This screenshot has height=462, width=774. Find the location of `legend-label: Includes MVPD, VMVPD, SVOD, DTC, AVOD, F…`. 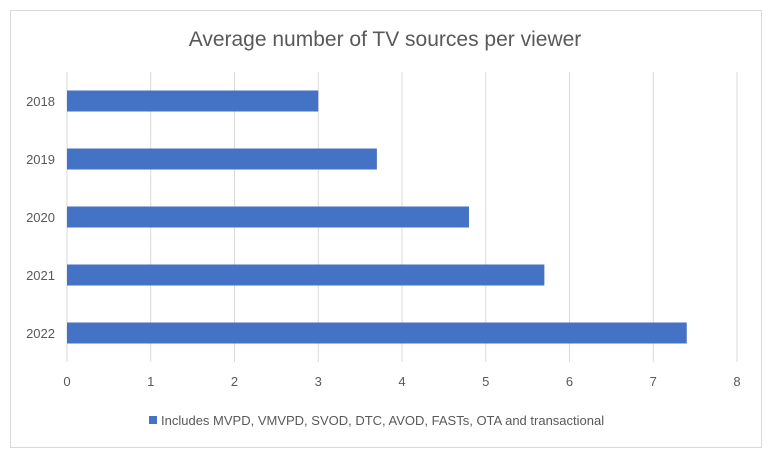

legend-label: Includes MVPD, VMVPD, SVOD, DTC, AVOD, F… is located at coordinates (382, 420).